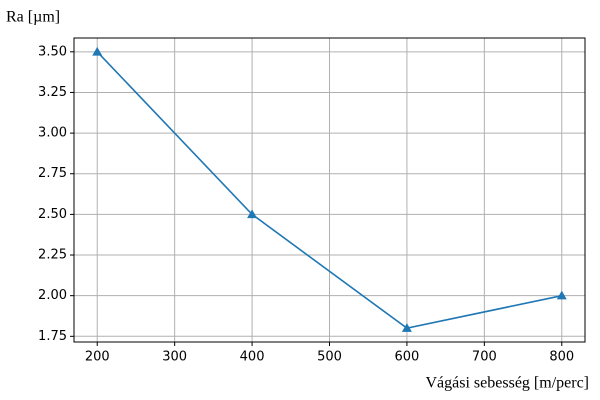 The image size is (600, 400). Describe the element at coordinates (52, 295) in the screenshot. I see `y-tick-label: 2.00` at that location.